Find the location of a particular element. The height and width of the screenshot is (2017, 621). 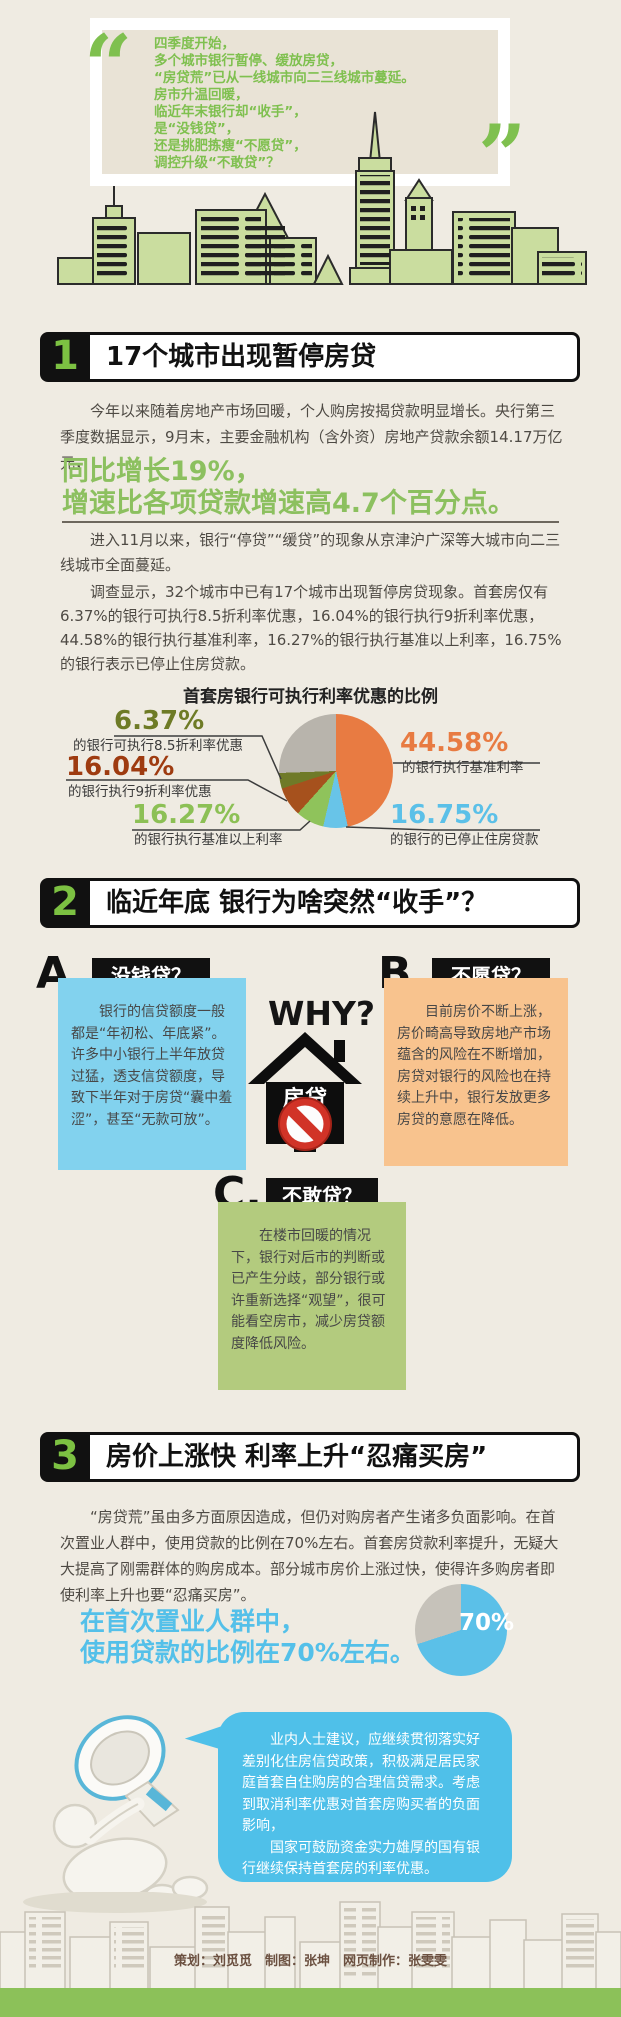

section3-title: 房价上涨快 利率上升“忍痛买房” is located at coordinates (333, 1457).